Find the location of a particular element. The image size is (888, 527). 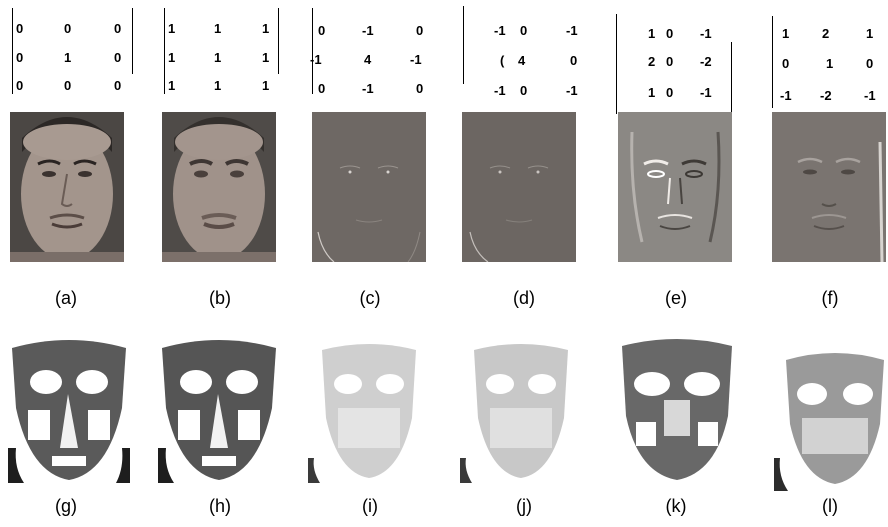

texture-map-l is located at coordinates (831, 418).